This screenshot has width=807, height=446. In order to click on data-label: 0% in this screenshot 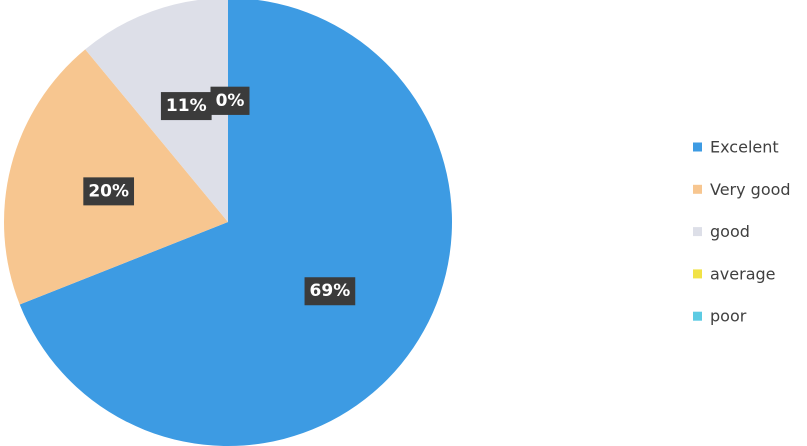, I will do `click(230, 100)`.